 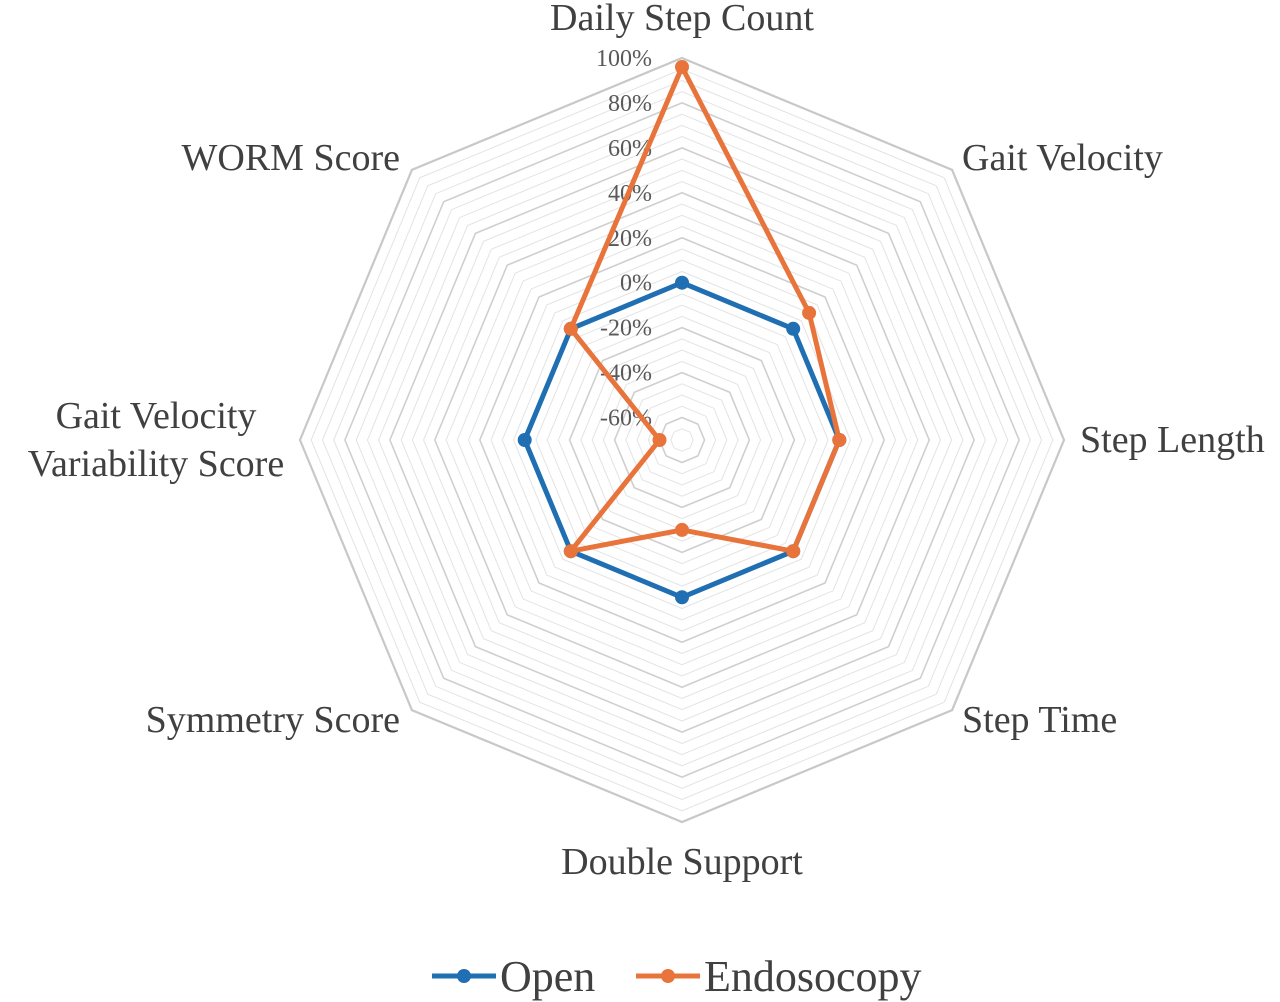 I want to click on category-label: WORM Score, so click(x=291, y=158).